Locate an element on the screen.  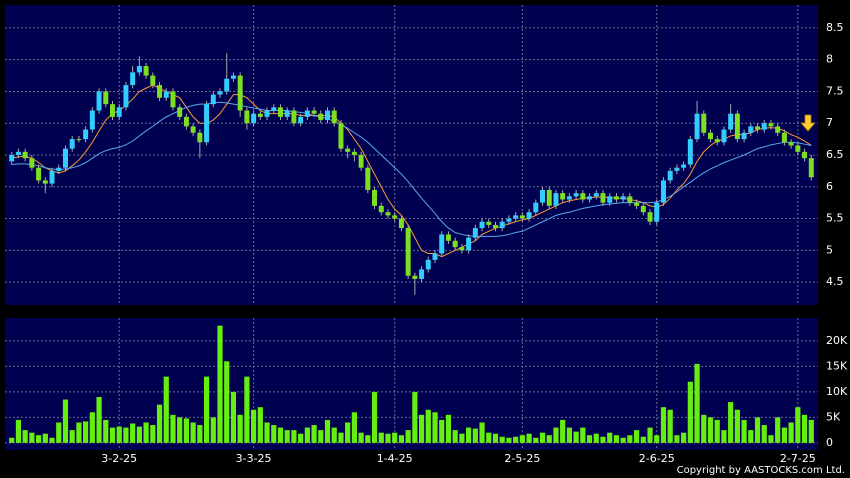
x-tick-label: 2-5-25 is located at coordinates (522, 458).